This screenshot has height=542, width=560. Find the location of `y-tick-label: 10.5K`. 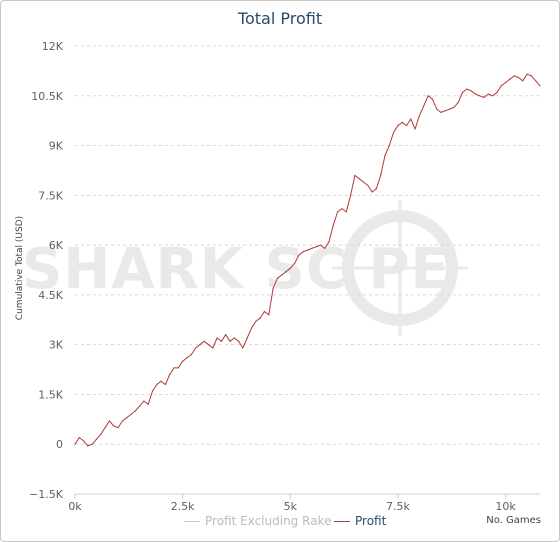

y-tick-label: 10.5K is located at coordinates (47, 96).